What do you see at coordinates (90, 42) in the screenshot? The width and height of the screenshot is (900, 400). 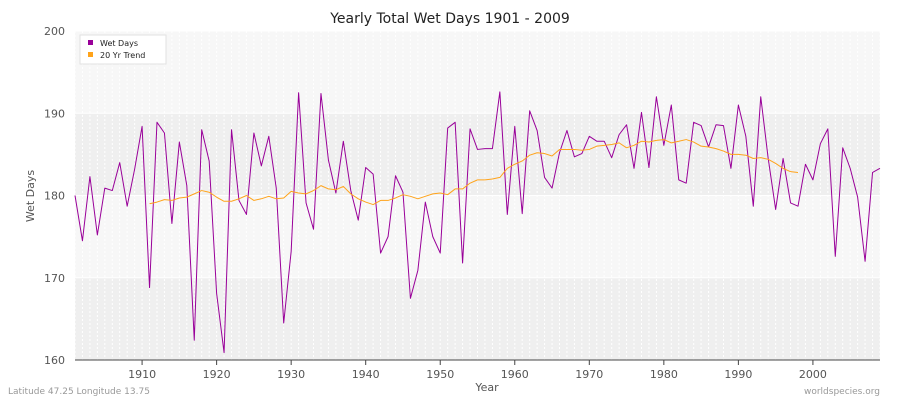 I see `legend-swatch-wet-days` at bounding box center [90, 42].